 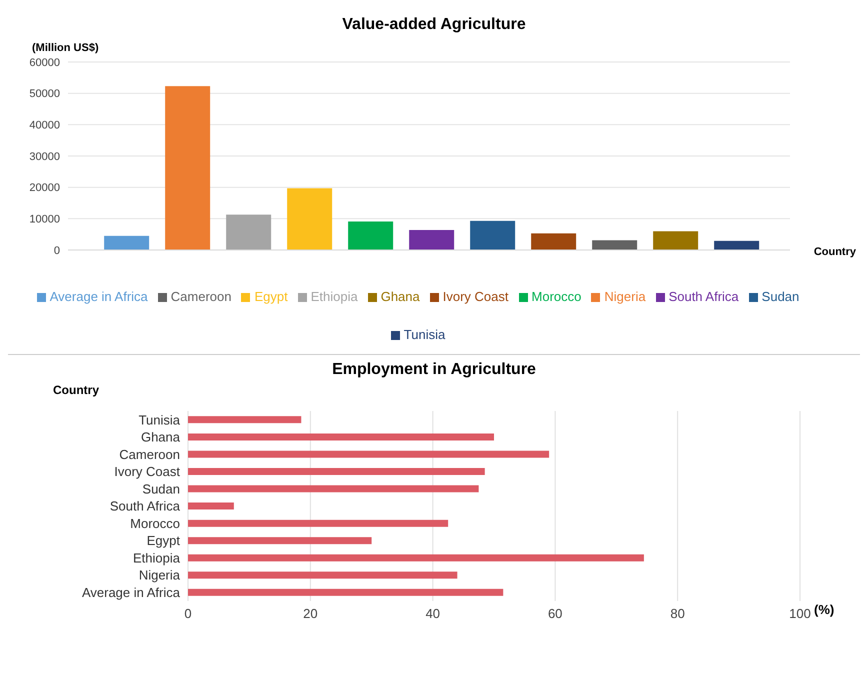 What do you see at coordinates (434, 24) in the screenshot?
I see `chart-title: Value-added Agriculture` at bounding box center [434, 24].